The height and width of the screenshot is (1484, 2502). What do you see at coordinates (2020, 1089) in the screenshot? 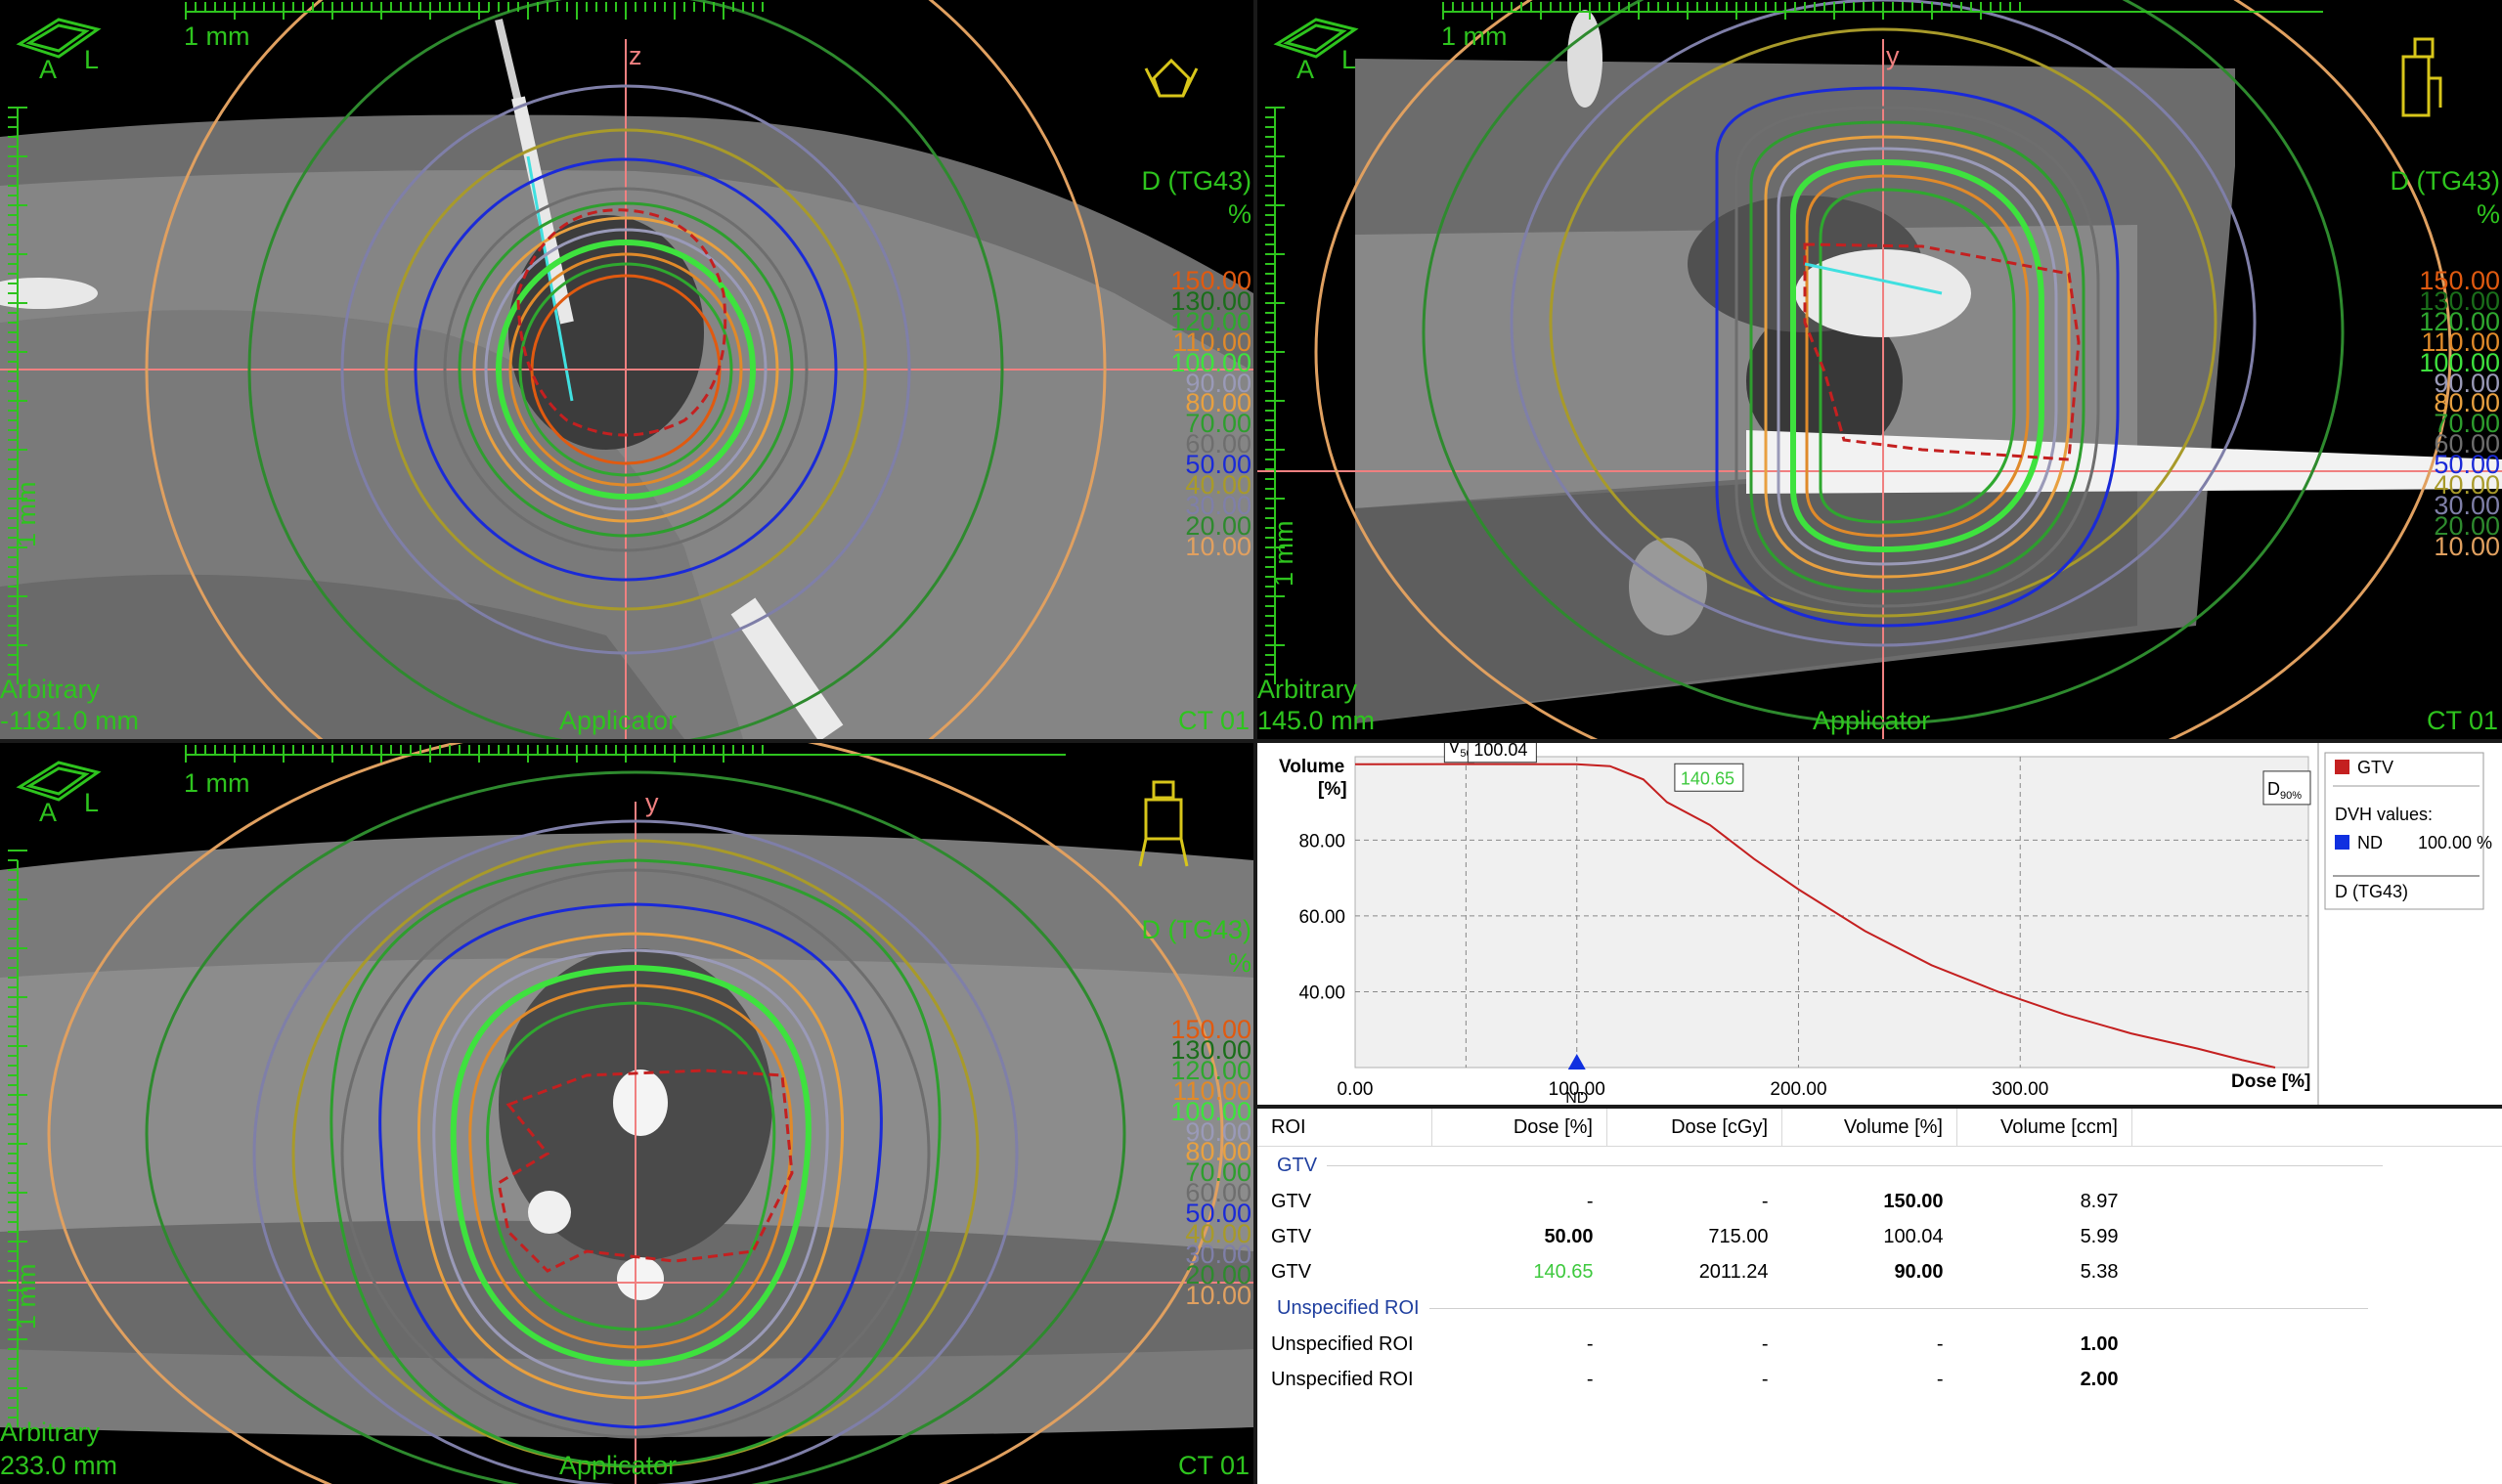
I see `x-tick-label: 300.00` at bounding box center [2020, 1089].